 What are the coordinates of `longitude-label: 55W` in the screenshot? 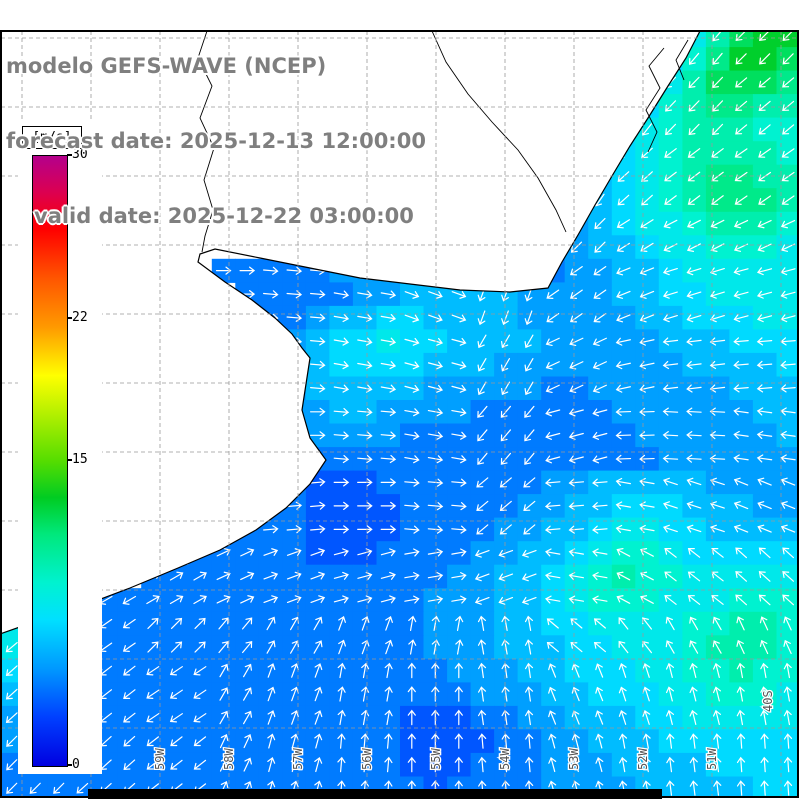 It's located at (436, 759).